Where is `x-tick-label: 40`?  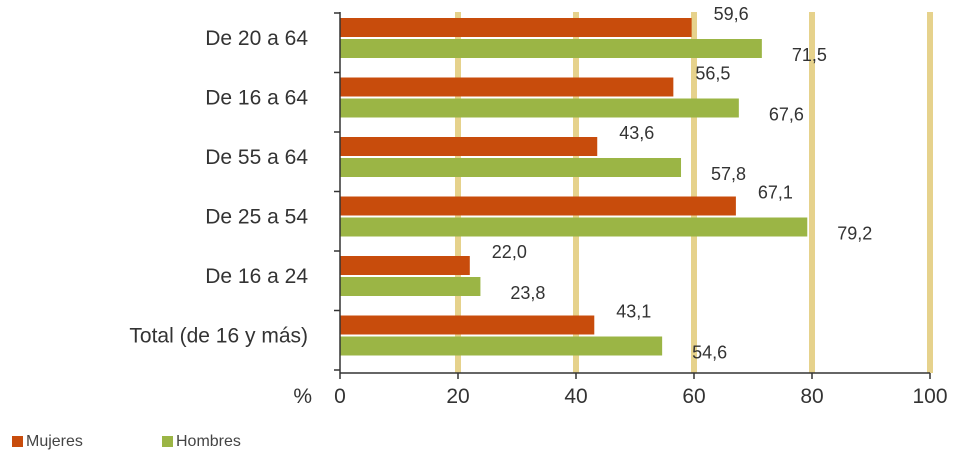
x-tick-label: 40 is located at coordinates (575, 396).